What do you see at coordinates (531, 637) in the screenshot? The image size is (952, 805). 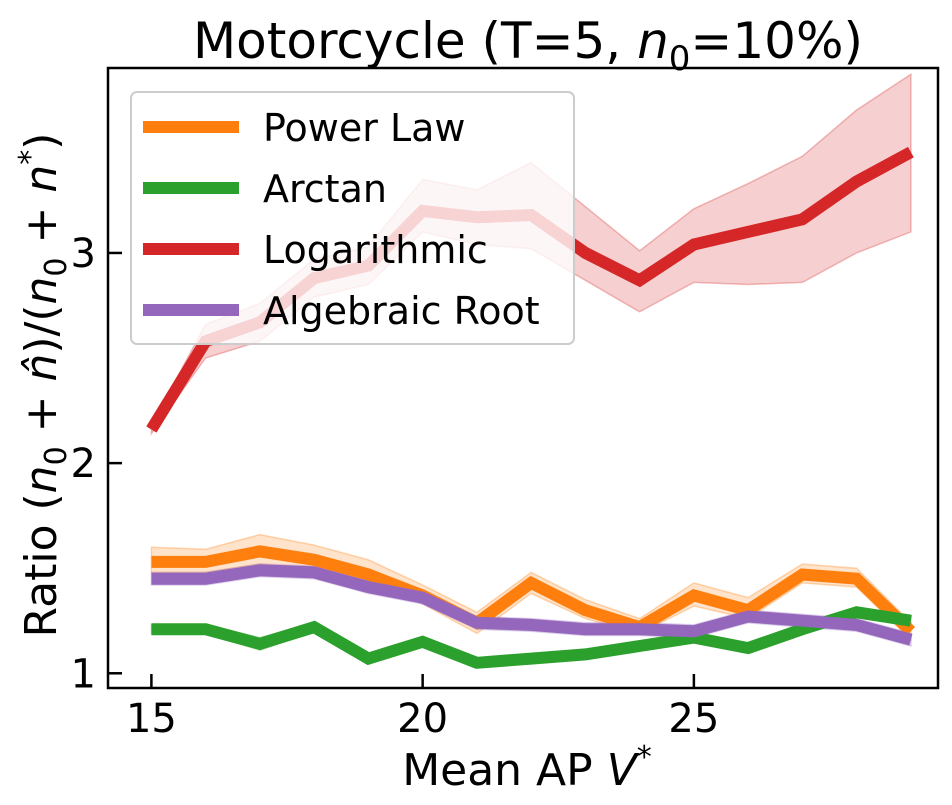 I see `series-line-arctan` at bounding box center [531, 637].